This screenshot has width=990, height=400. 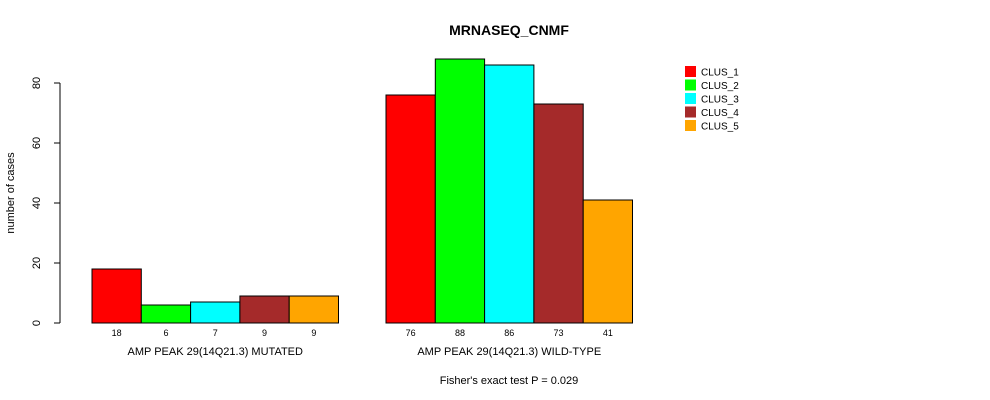 What do you see at coordinates (720, 73) in the screenshot?
I see `legend-label: CLUS_1` at bounding box center [720, 73].